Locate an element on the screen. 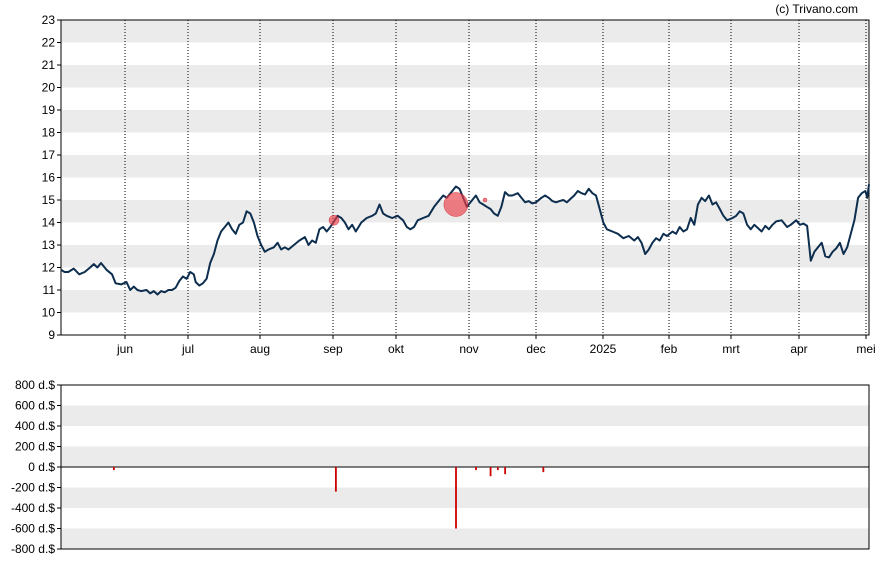  x-tick-label: jun is located at coordinates (124, 349).